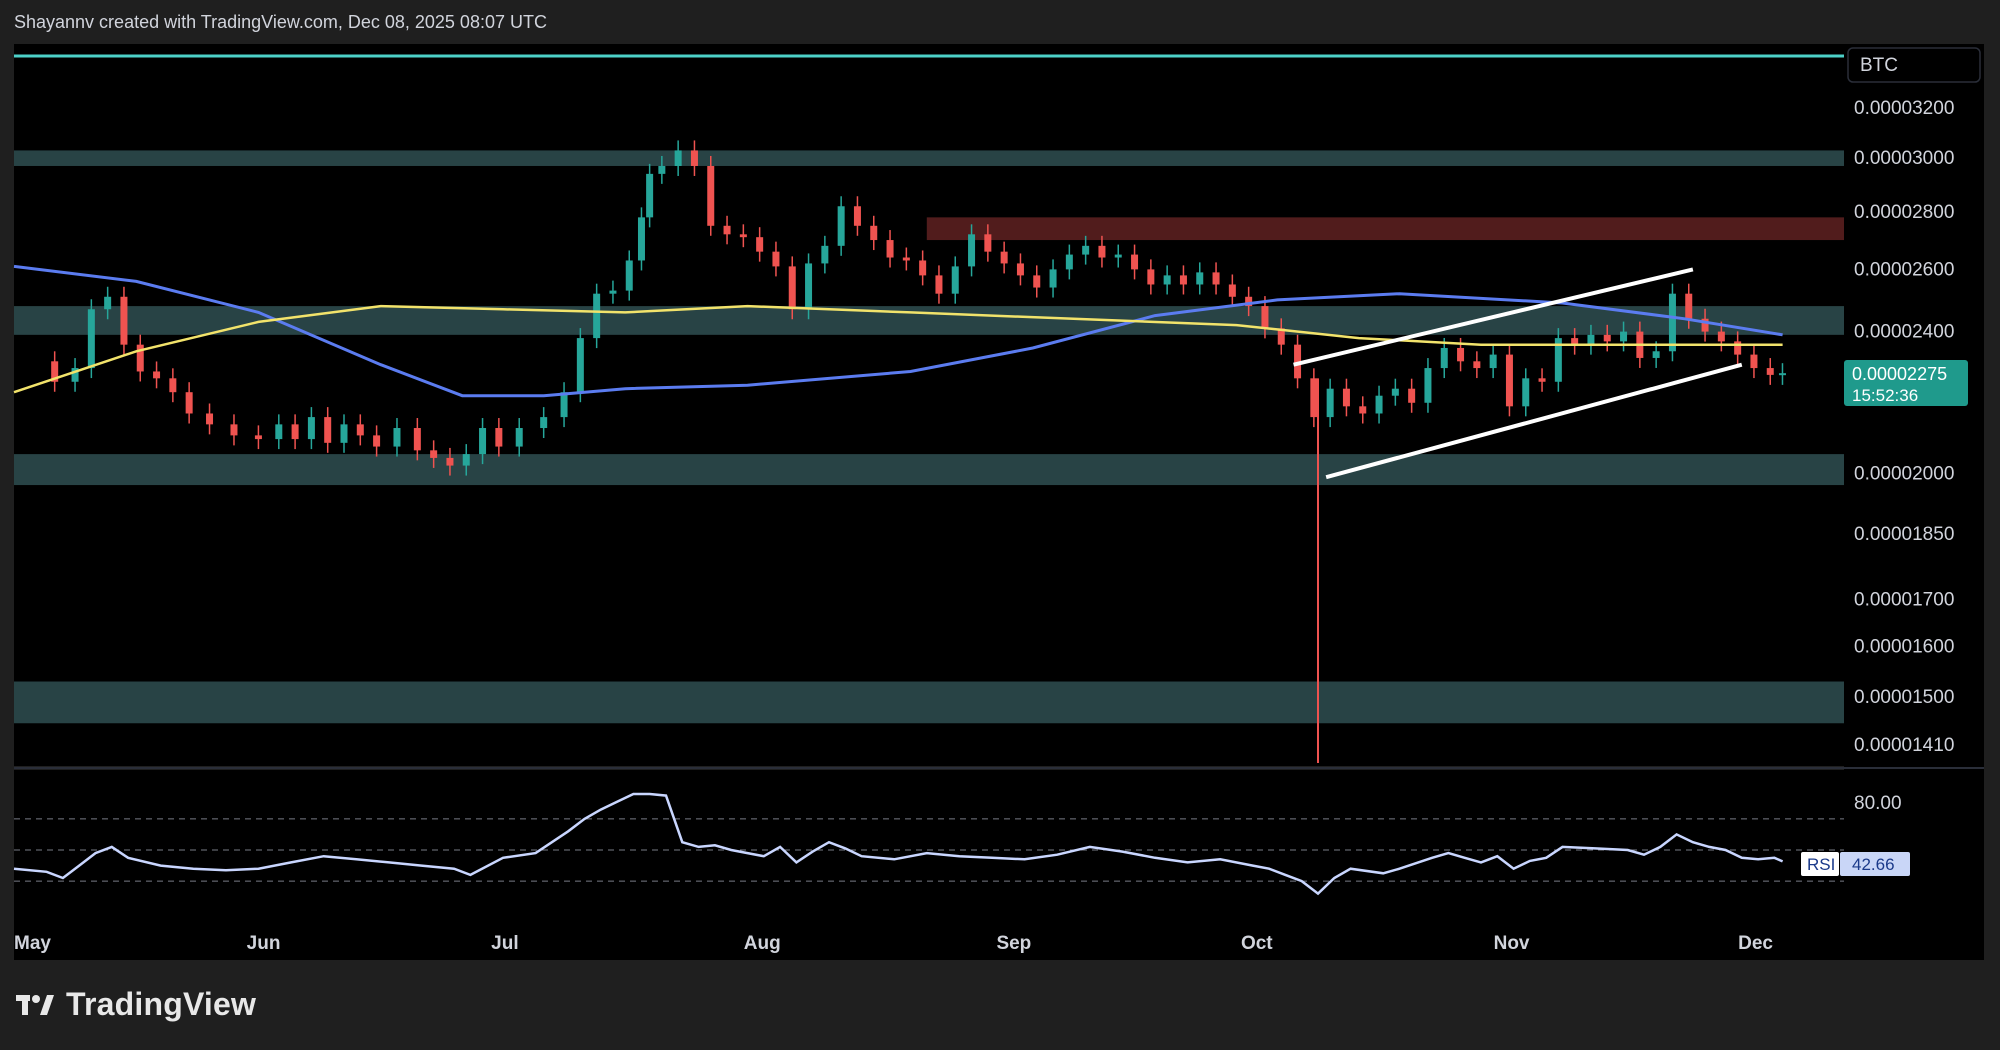 This screenshot has height=1050, width=2000. What do you see at coordinates (1904, 473) in the screenshot?
I see `price-tick-label: 0.00002000` at bounding box center [1904, 473].